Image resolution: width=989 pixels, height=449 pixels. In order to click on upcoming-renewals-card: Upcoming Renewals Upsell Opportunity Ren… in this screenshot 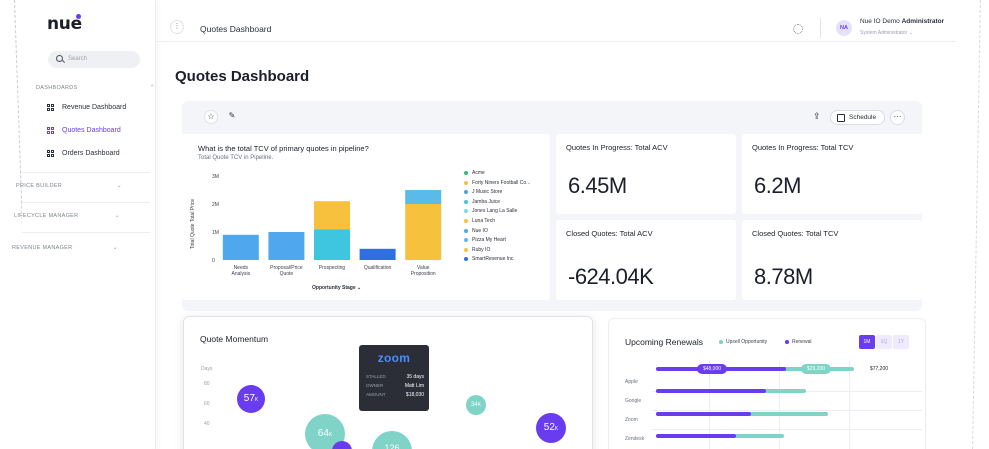, I will do `click(767, 383)`.